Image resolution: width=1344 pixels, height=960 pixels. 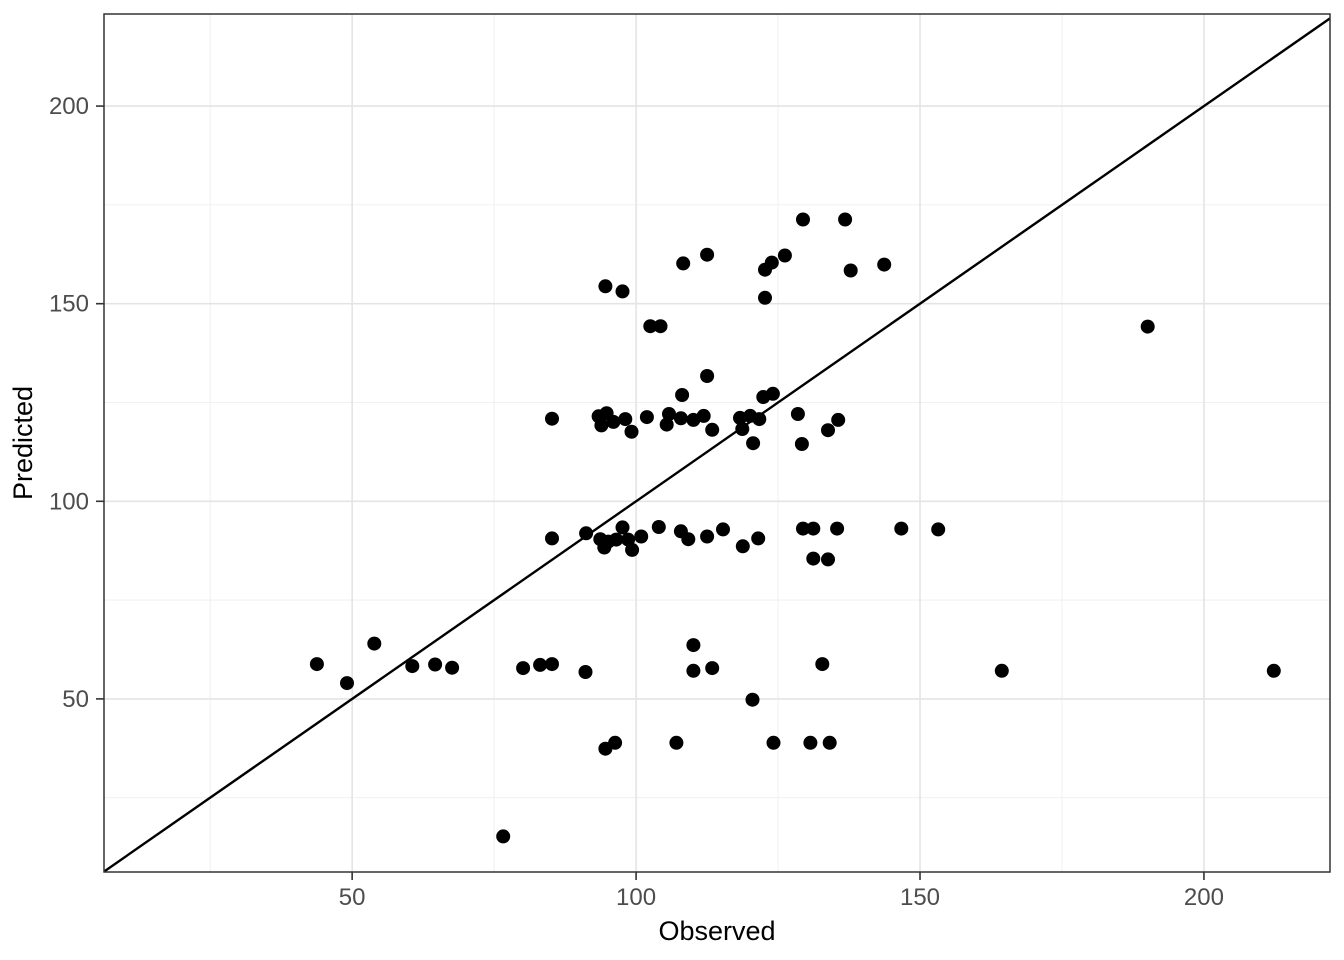 What do you see at coordinates (75, 699) in the screenshot?
I see `y-tick-label: 50` at bounding box center [75, 699].